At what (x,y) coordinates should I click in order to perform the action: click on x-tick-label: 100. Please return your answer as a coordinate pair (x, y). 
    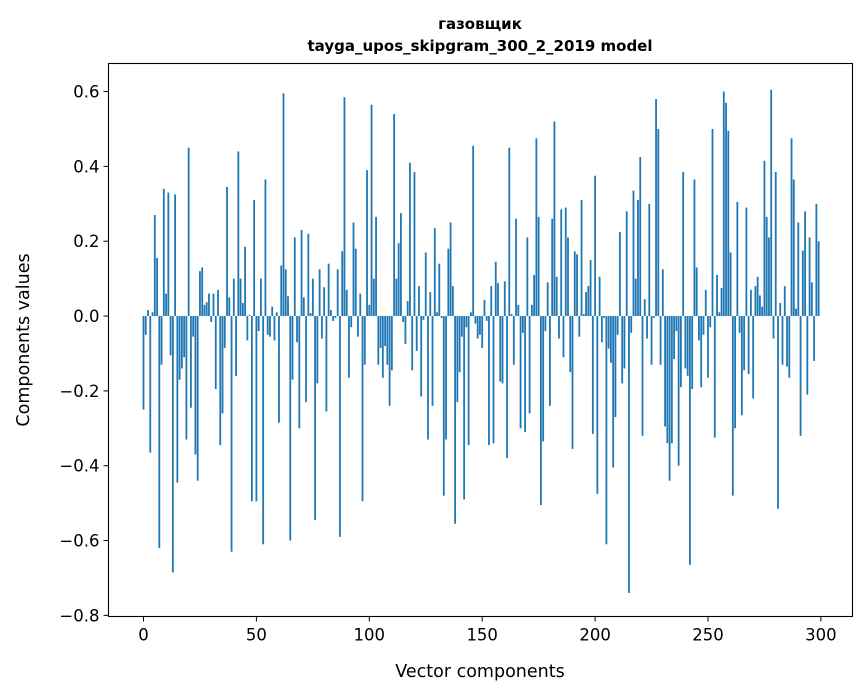
    Looking at the image, I should click on (370, 635).